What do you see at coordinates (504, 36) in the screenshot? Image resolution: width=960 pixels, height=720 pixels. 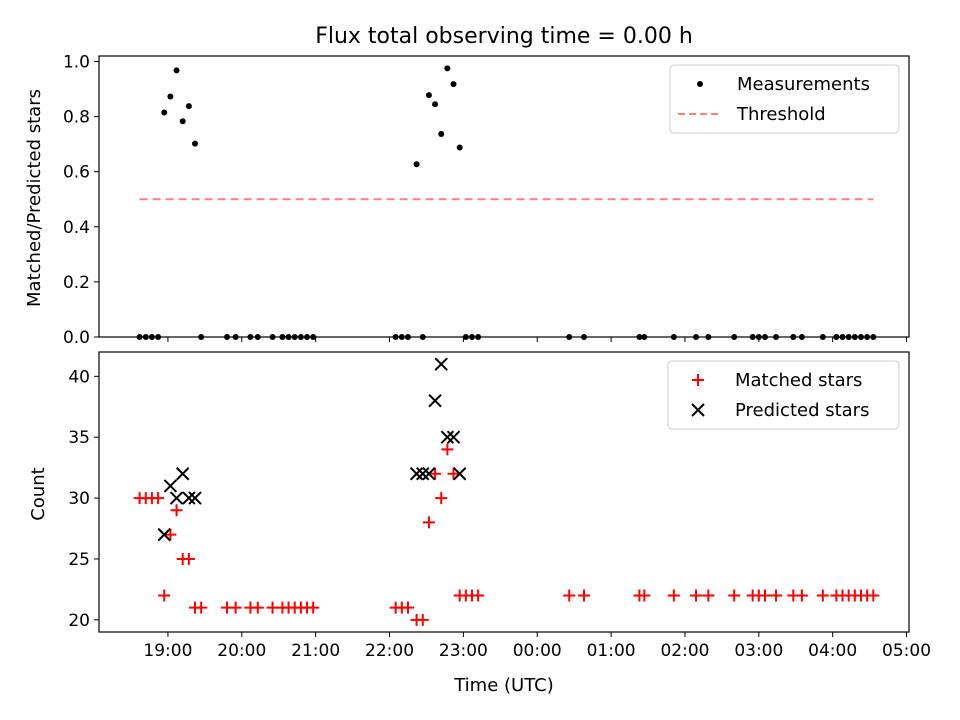 I see `chart-title: Flux total observing time = 0.00 h` at bounding box center [504, 36].